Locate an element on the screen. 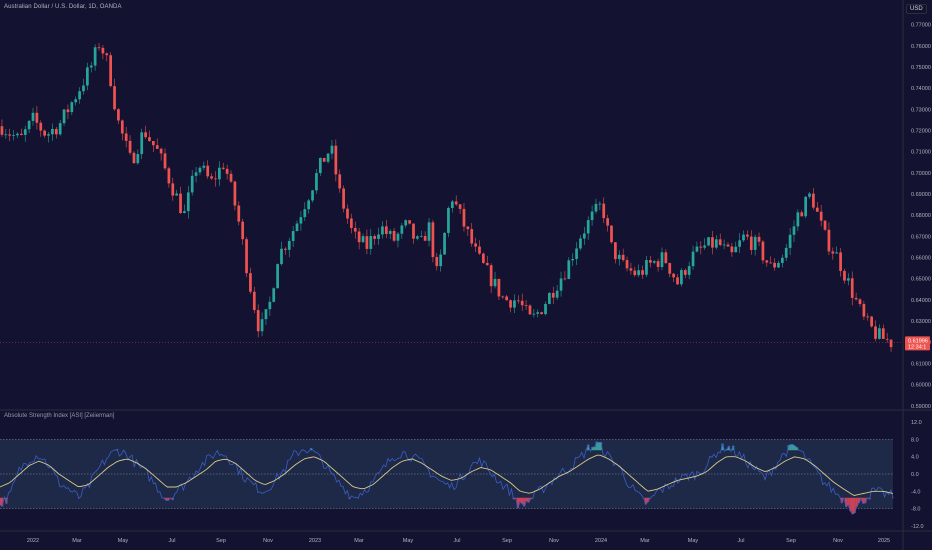 This screenshot has height=550, width=932. time-tick-label: Mar is located at coordinates (359, 541).